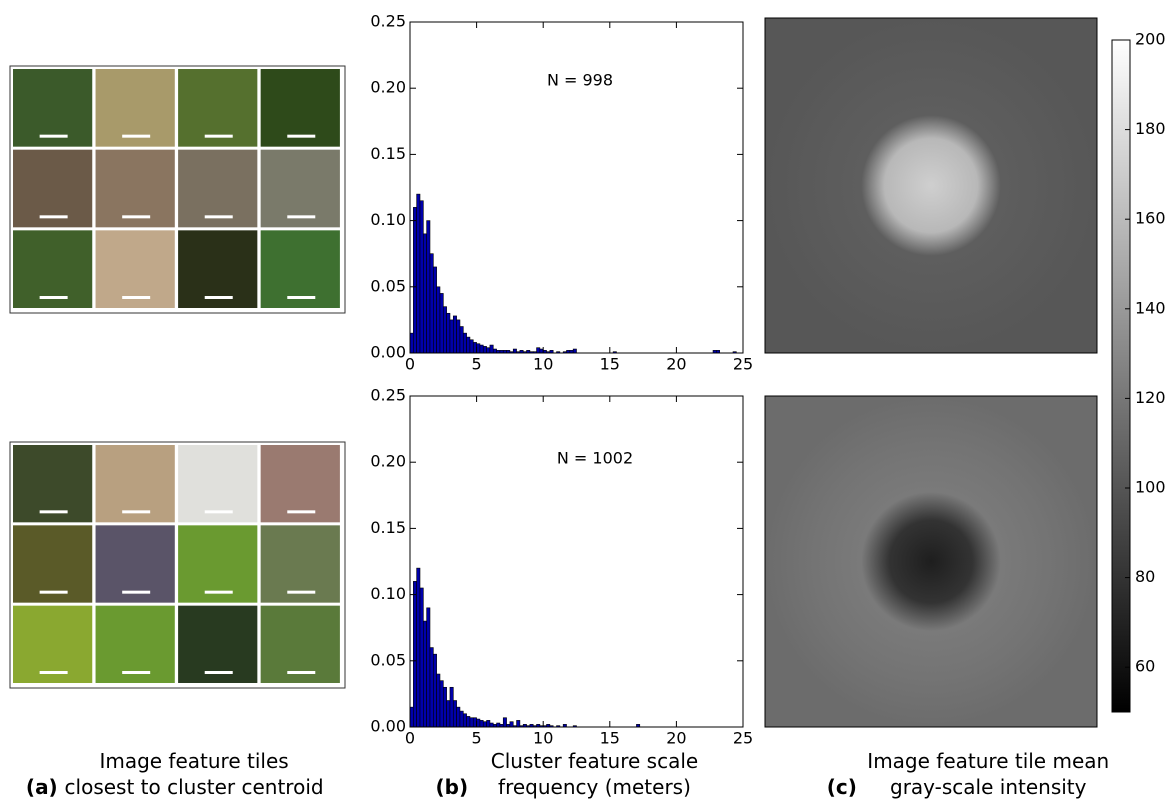 This screenshot has width=1176, height=803. What do you see at coordinates (1150, 397) in the screenshot?
I see `y-tick-label: 120` at bounding box center [1150, 397].